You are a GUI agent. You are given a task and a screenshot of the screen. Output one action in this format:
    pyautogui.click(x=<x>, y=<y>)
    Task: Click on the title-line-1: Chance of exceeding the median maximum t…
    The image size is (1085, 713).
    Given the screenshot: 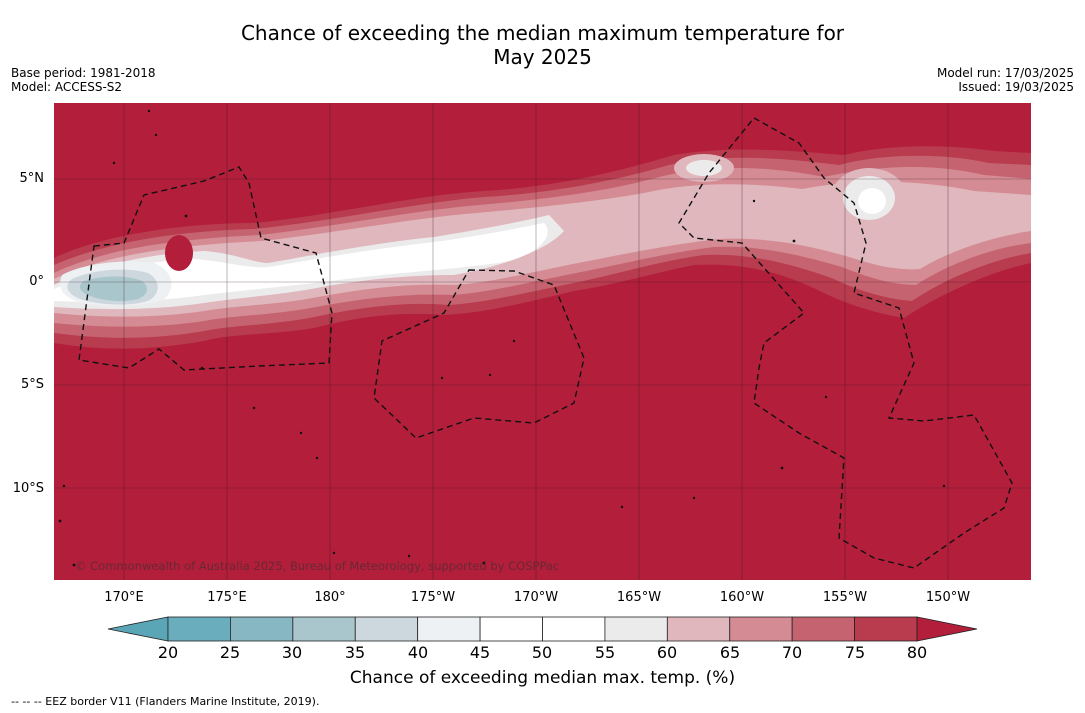 What is the action you would take?
    pyautogui.click(x=542, y=33)
    